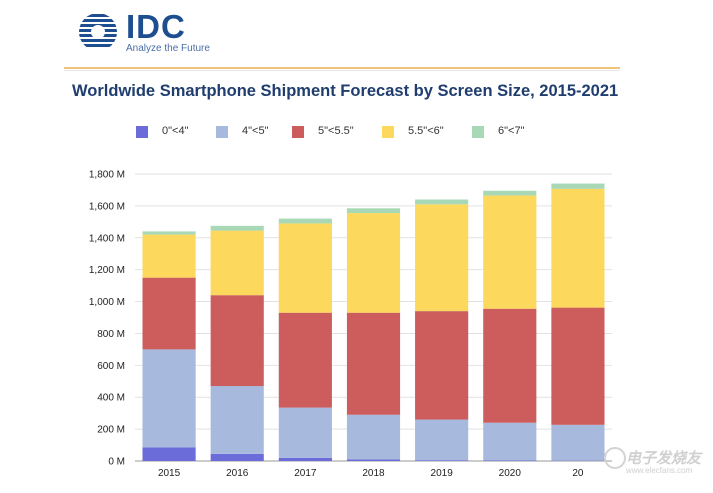 The image size is (713, 493). I want to click on globe-icon, so click(98, 32).